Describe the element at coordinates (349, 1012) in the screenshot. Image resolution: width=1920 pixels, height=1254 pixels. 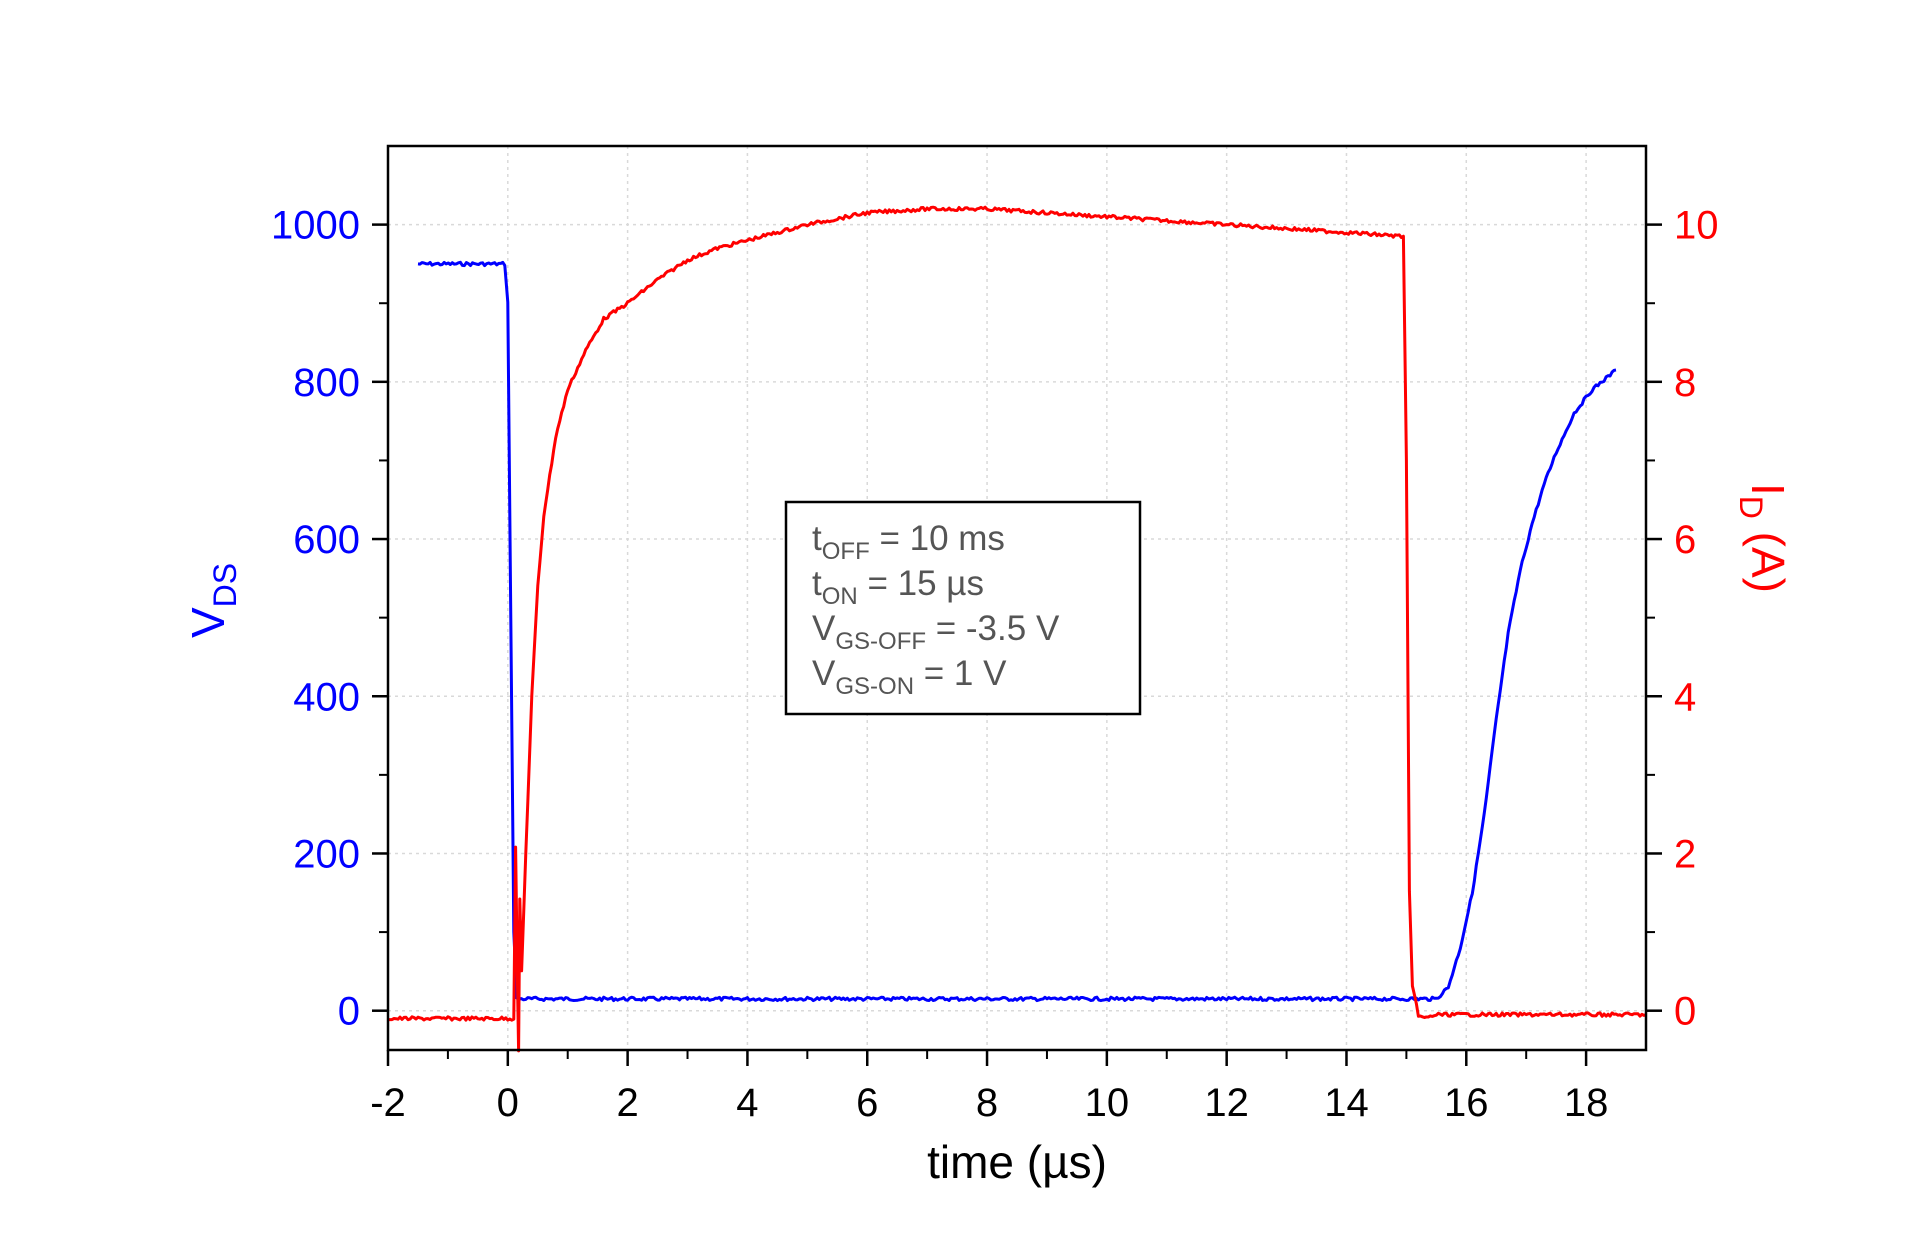
I see `left-y-tick-label: 0` at that location.